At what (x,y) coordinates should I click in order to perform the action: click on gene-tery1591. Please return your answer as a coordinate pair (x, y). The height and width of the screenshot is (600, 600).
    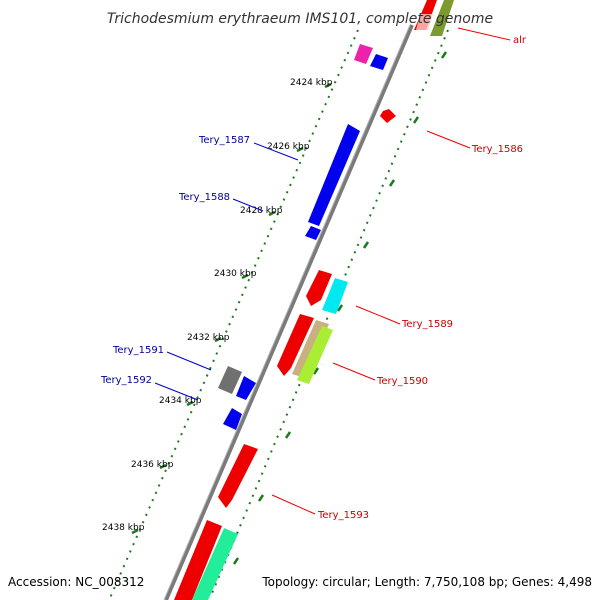
    Looking at the image, I should click on (230, 380).